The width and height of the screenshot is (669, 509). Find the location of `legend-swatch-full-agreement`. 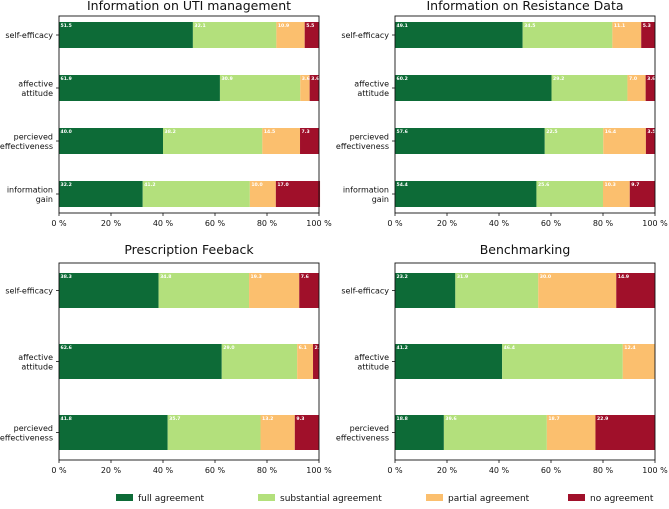

legend-swatch-full-agreement is located at coordinates (124, 497).